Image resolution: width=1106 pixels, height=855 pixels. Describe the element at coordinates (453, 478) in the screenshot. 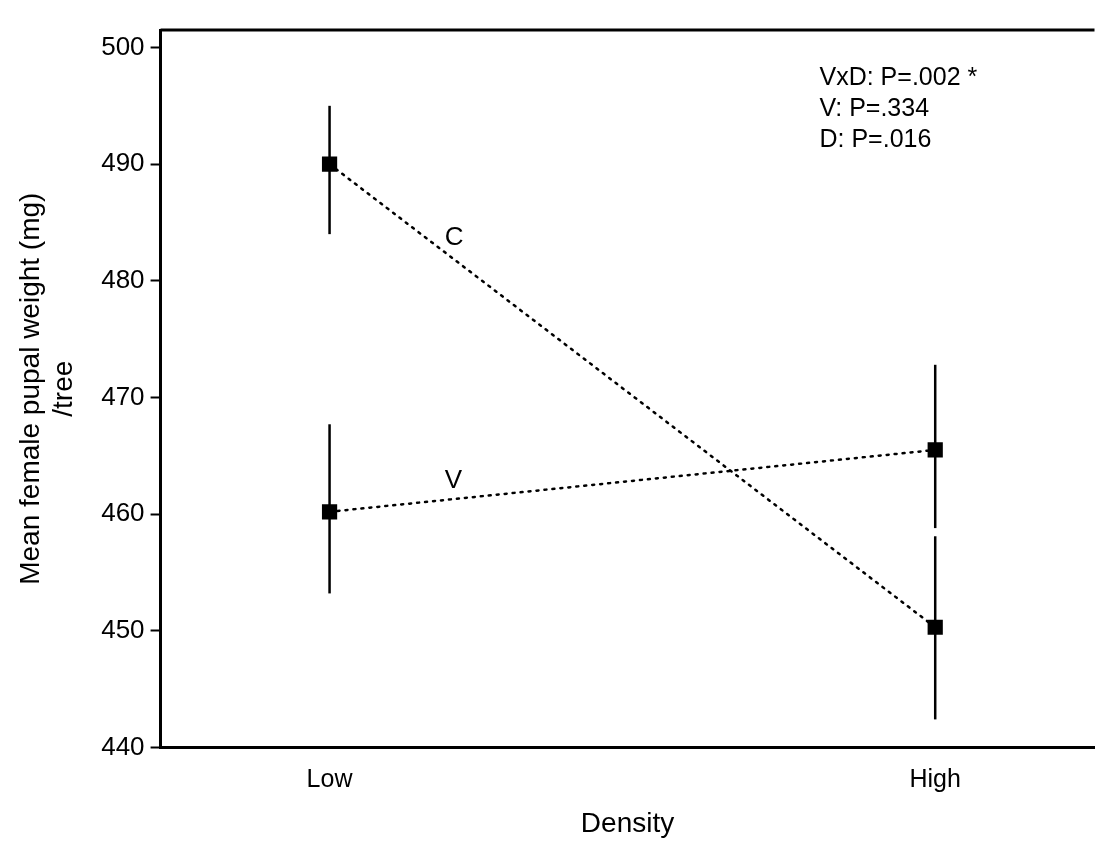

I see `series-label: V` at that location.